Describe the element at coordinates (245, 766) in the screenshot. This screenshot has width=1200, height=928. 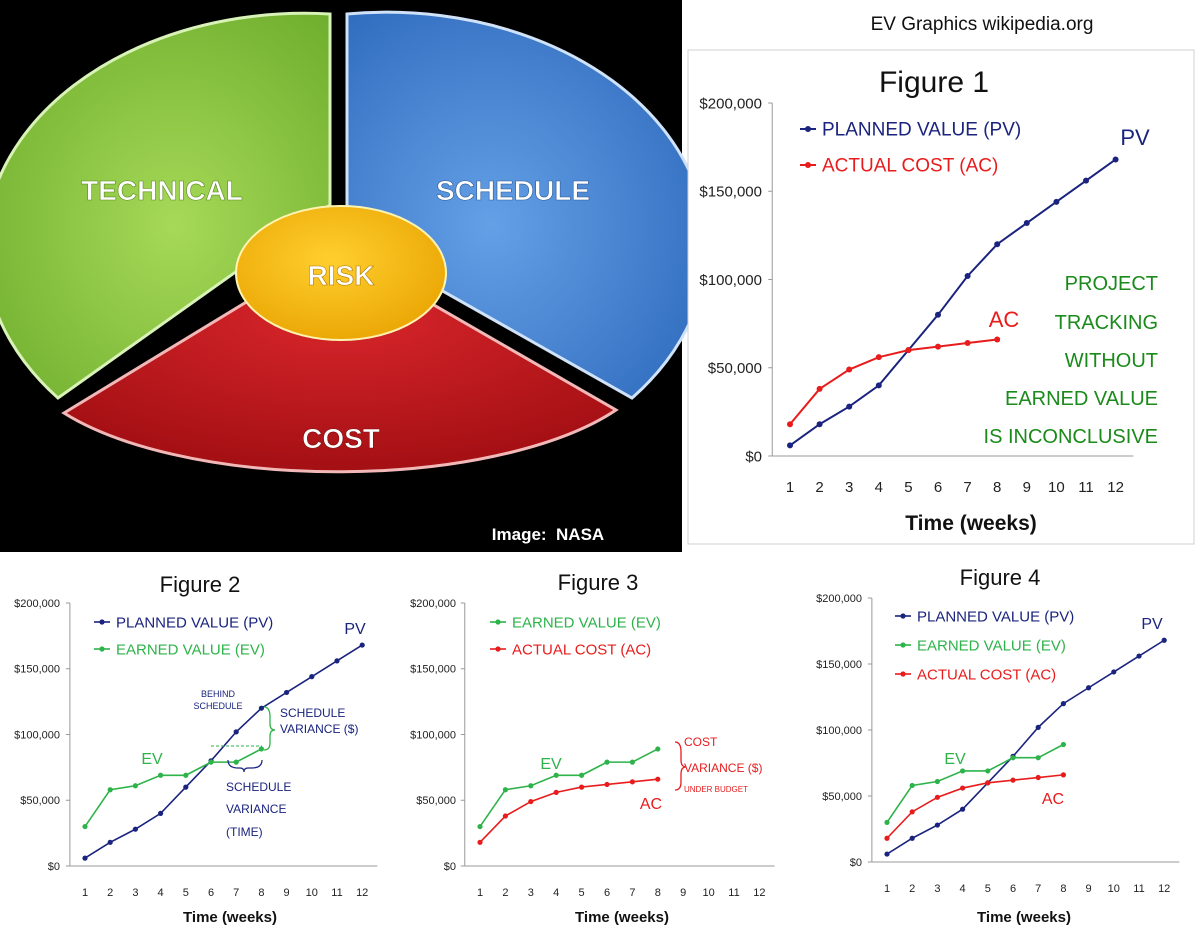
I see `figure-2-sv-time-brace` at that location.